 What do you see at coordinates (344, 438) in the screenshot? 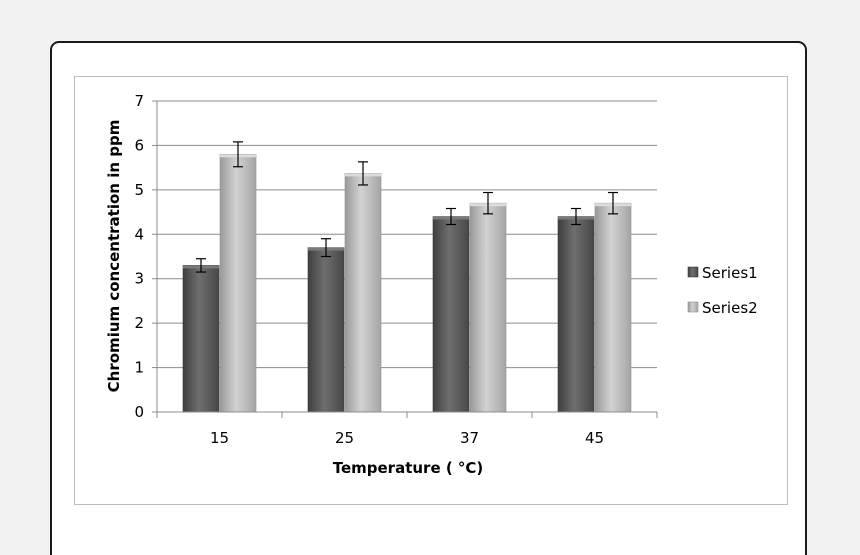
I see `x-tick-label: 25` at bounding box center [344, 438].